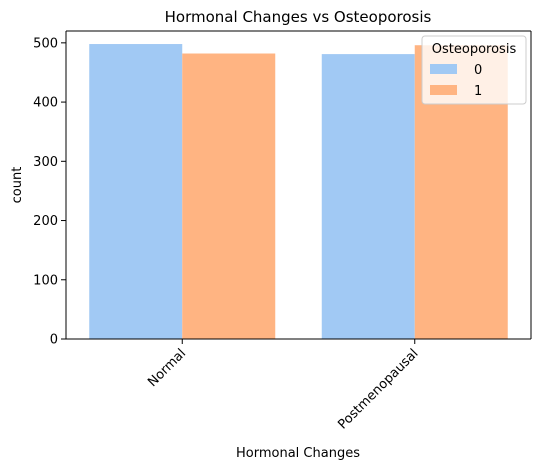 The width and height of the screenshot is (540, 468). Describe the element at coordinates (474, 49) in the screenshot. I see `legend-title: Osteoporosis` at that location.